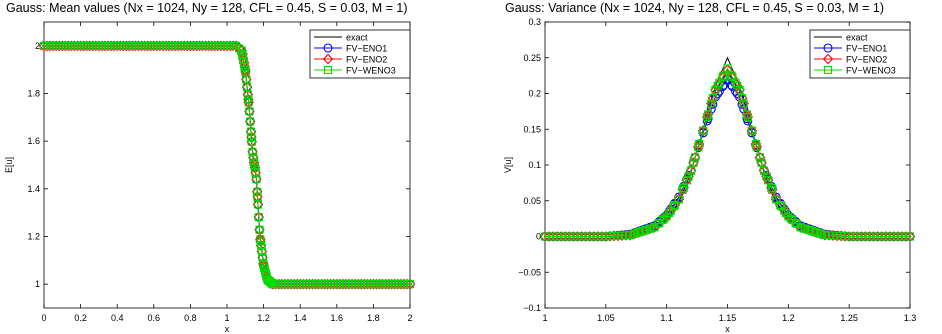 The image size is (942, 334). I want to click on x-tick-label: 1.15, so click(728, 318).